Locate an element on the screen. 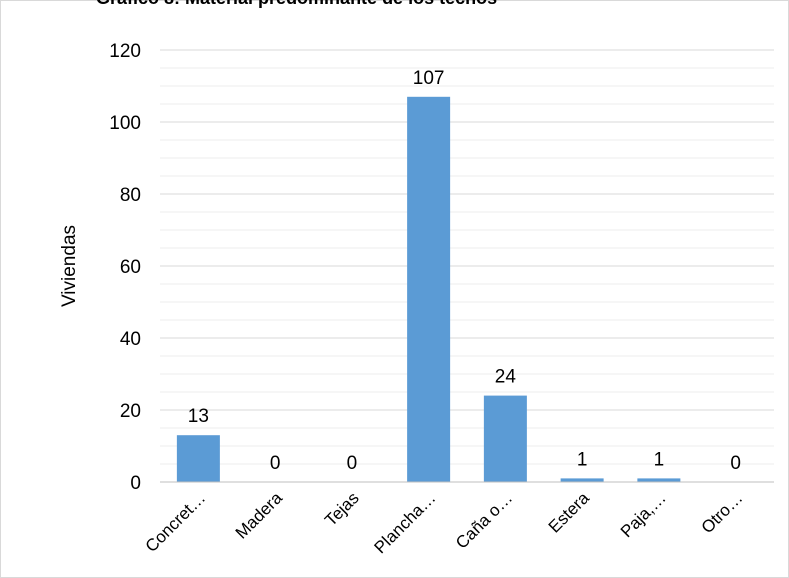  y-tick-label: 80 is located at coordinates (130, 195).